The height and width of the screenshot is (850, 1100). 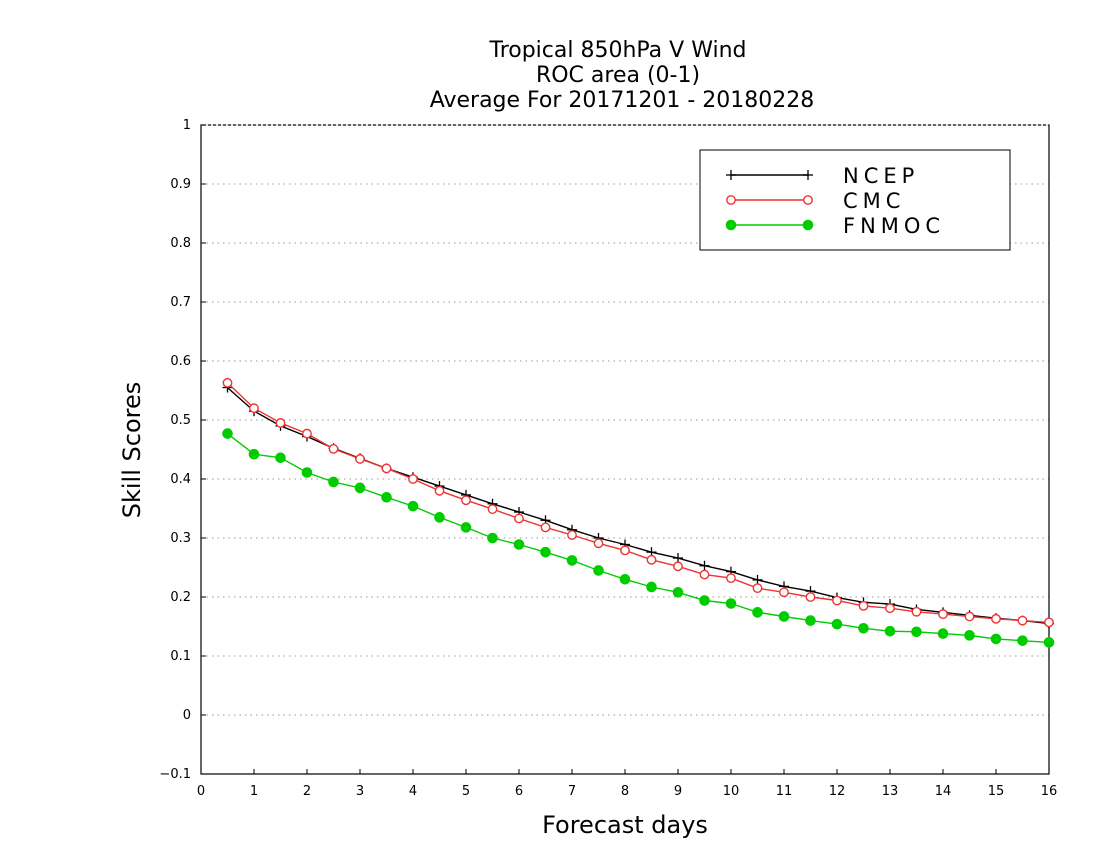 What do you see at coordinates (837, 791) in the screenshot?
I see `x-tick-label: 12` at bounding box center [837, 791].